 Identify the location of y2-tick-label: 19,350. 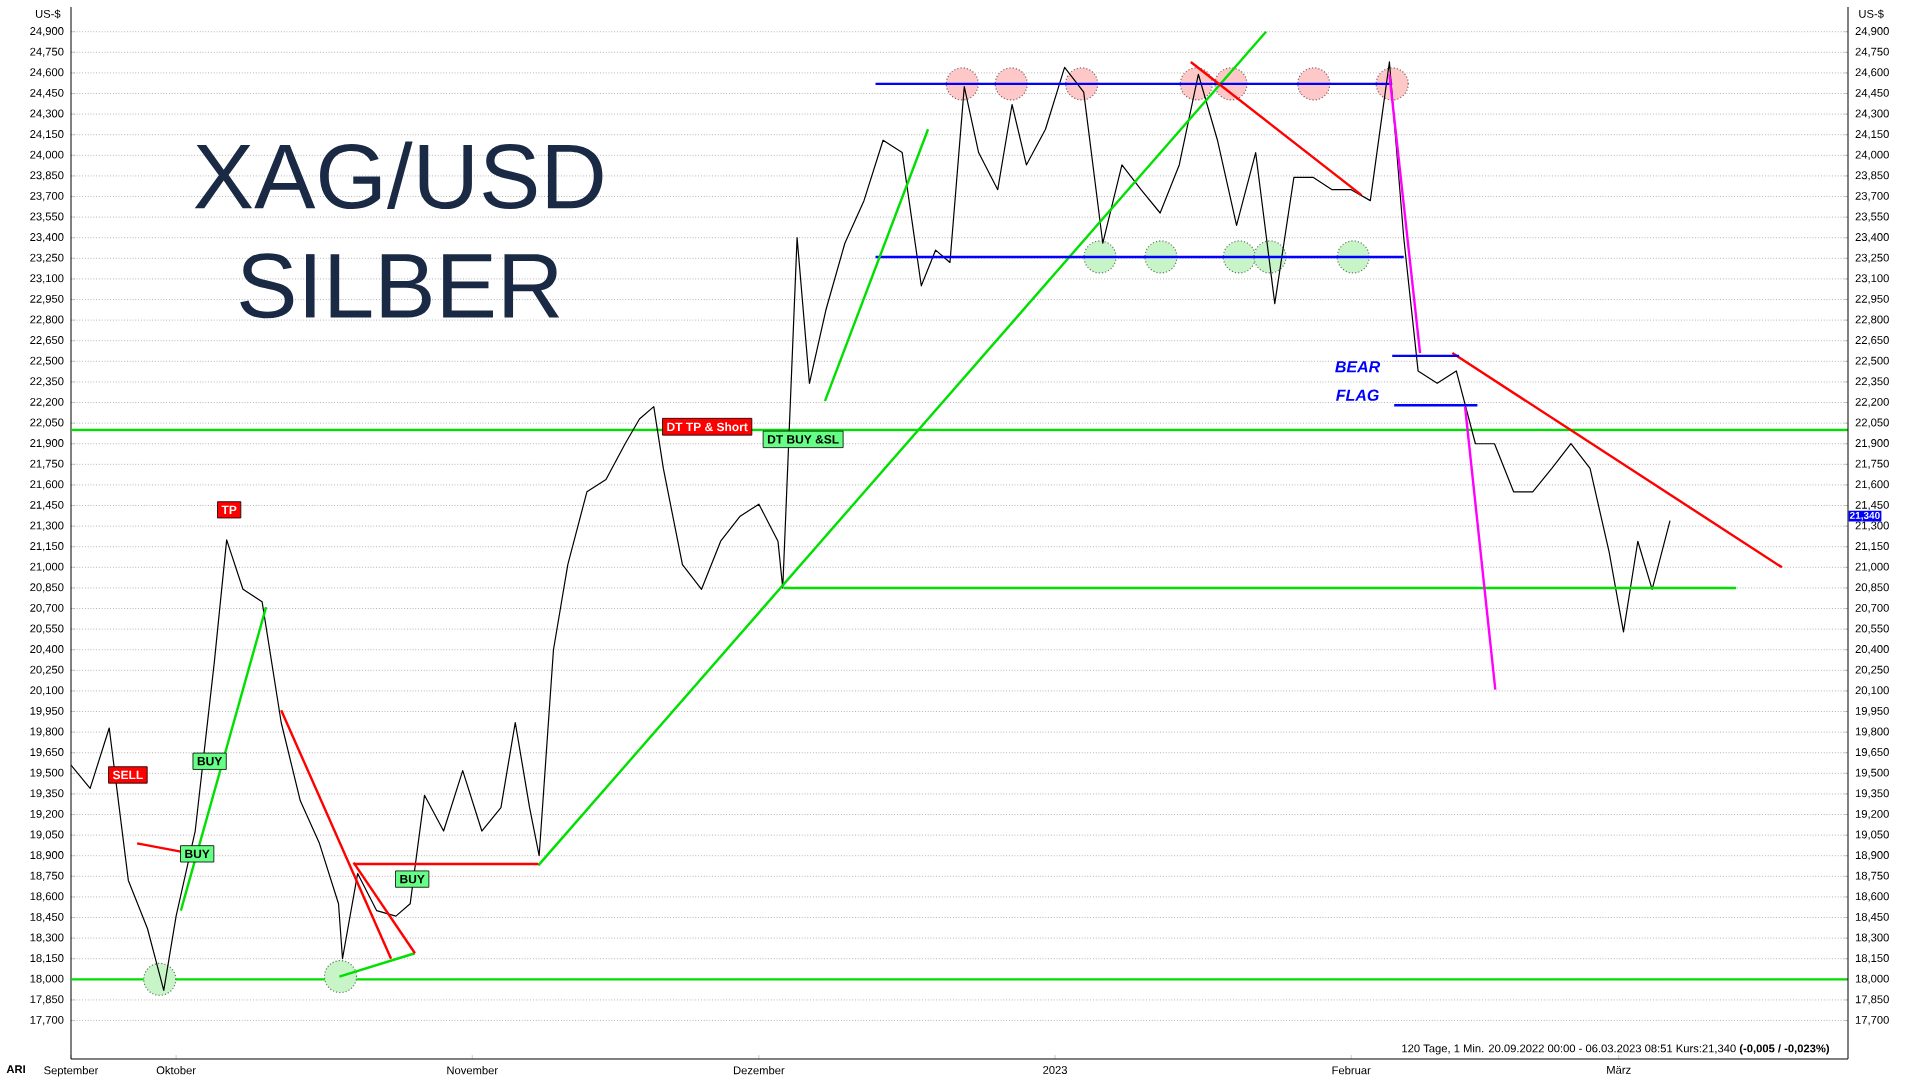
(1872, 794).